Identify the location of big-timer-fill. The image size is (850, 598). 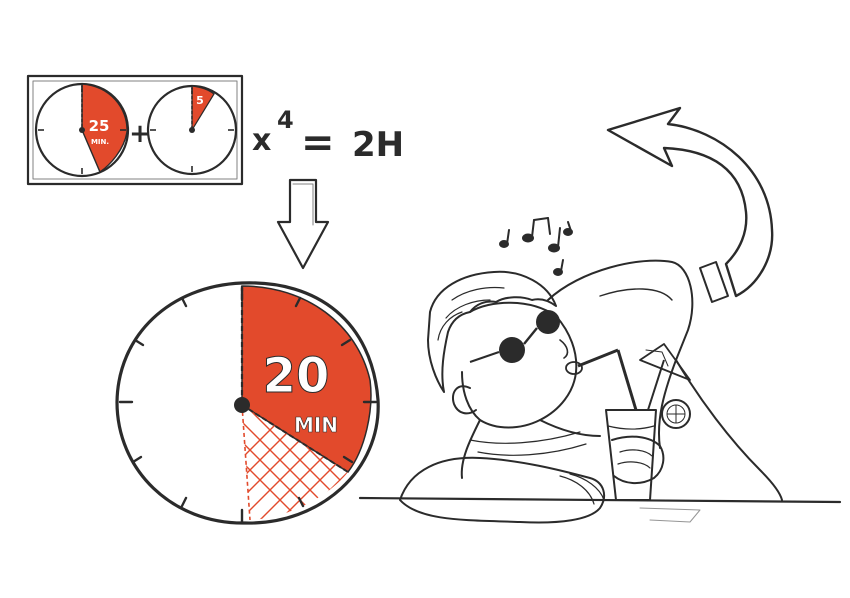
(306, 379).